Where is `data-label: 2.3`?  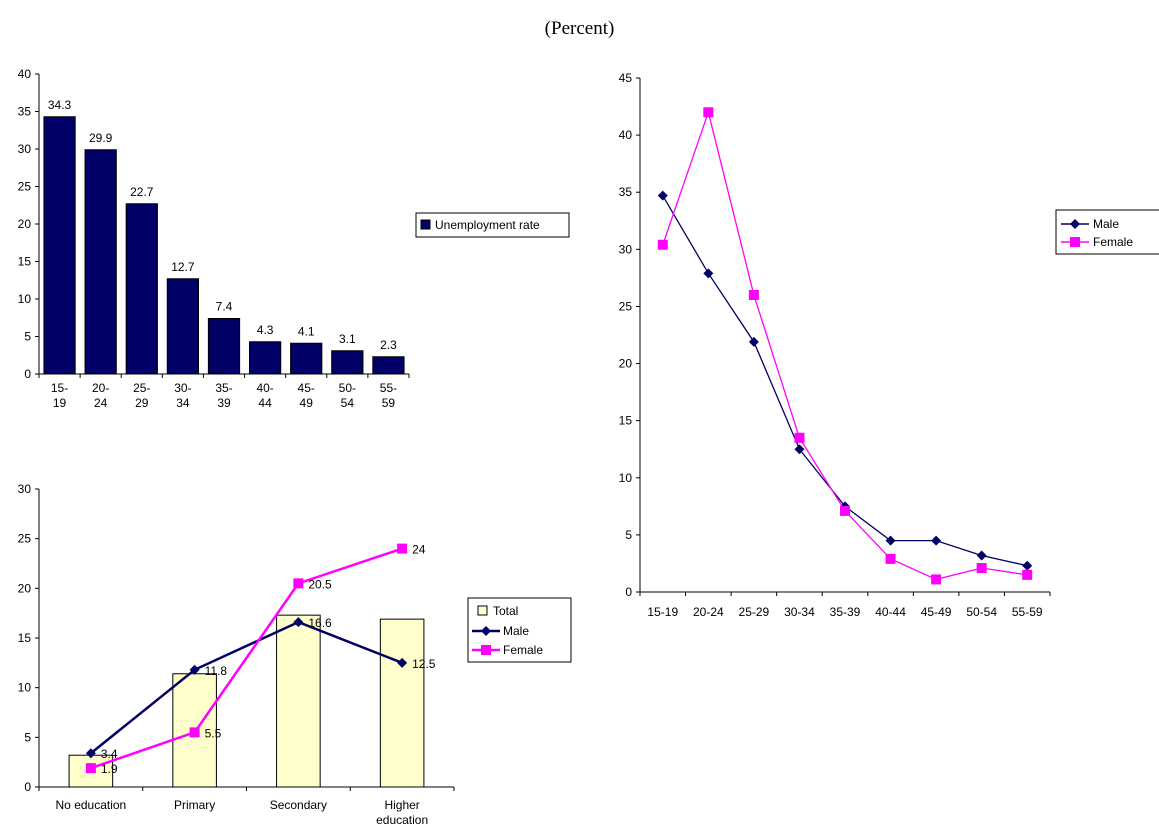
data-label: 2.3 is located at coordinates (388, 345).